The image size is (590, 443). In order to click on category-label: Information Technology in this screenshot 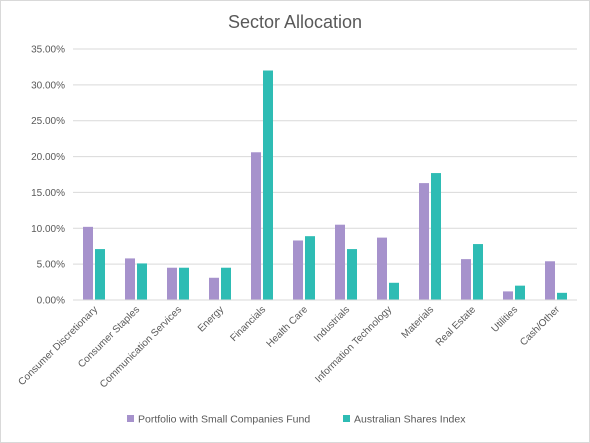, I will do `click(353, 344)`.